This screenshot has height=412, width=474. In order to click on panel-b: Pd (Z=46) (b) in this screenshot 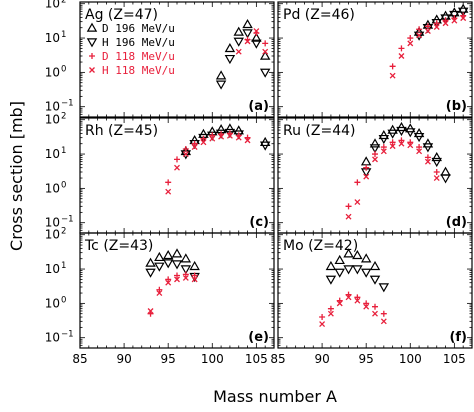, I will do `click(375, 59)`.